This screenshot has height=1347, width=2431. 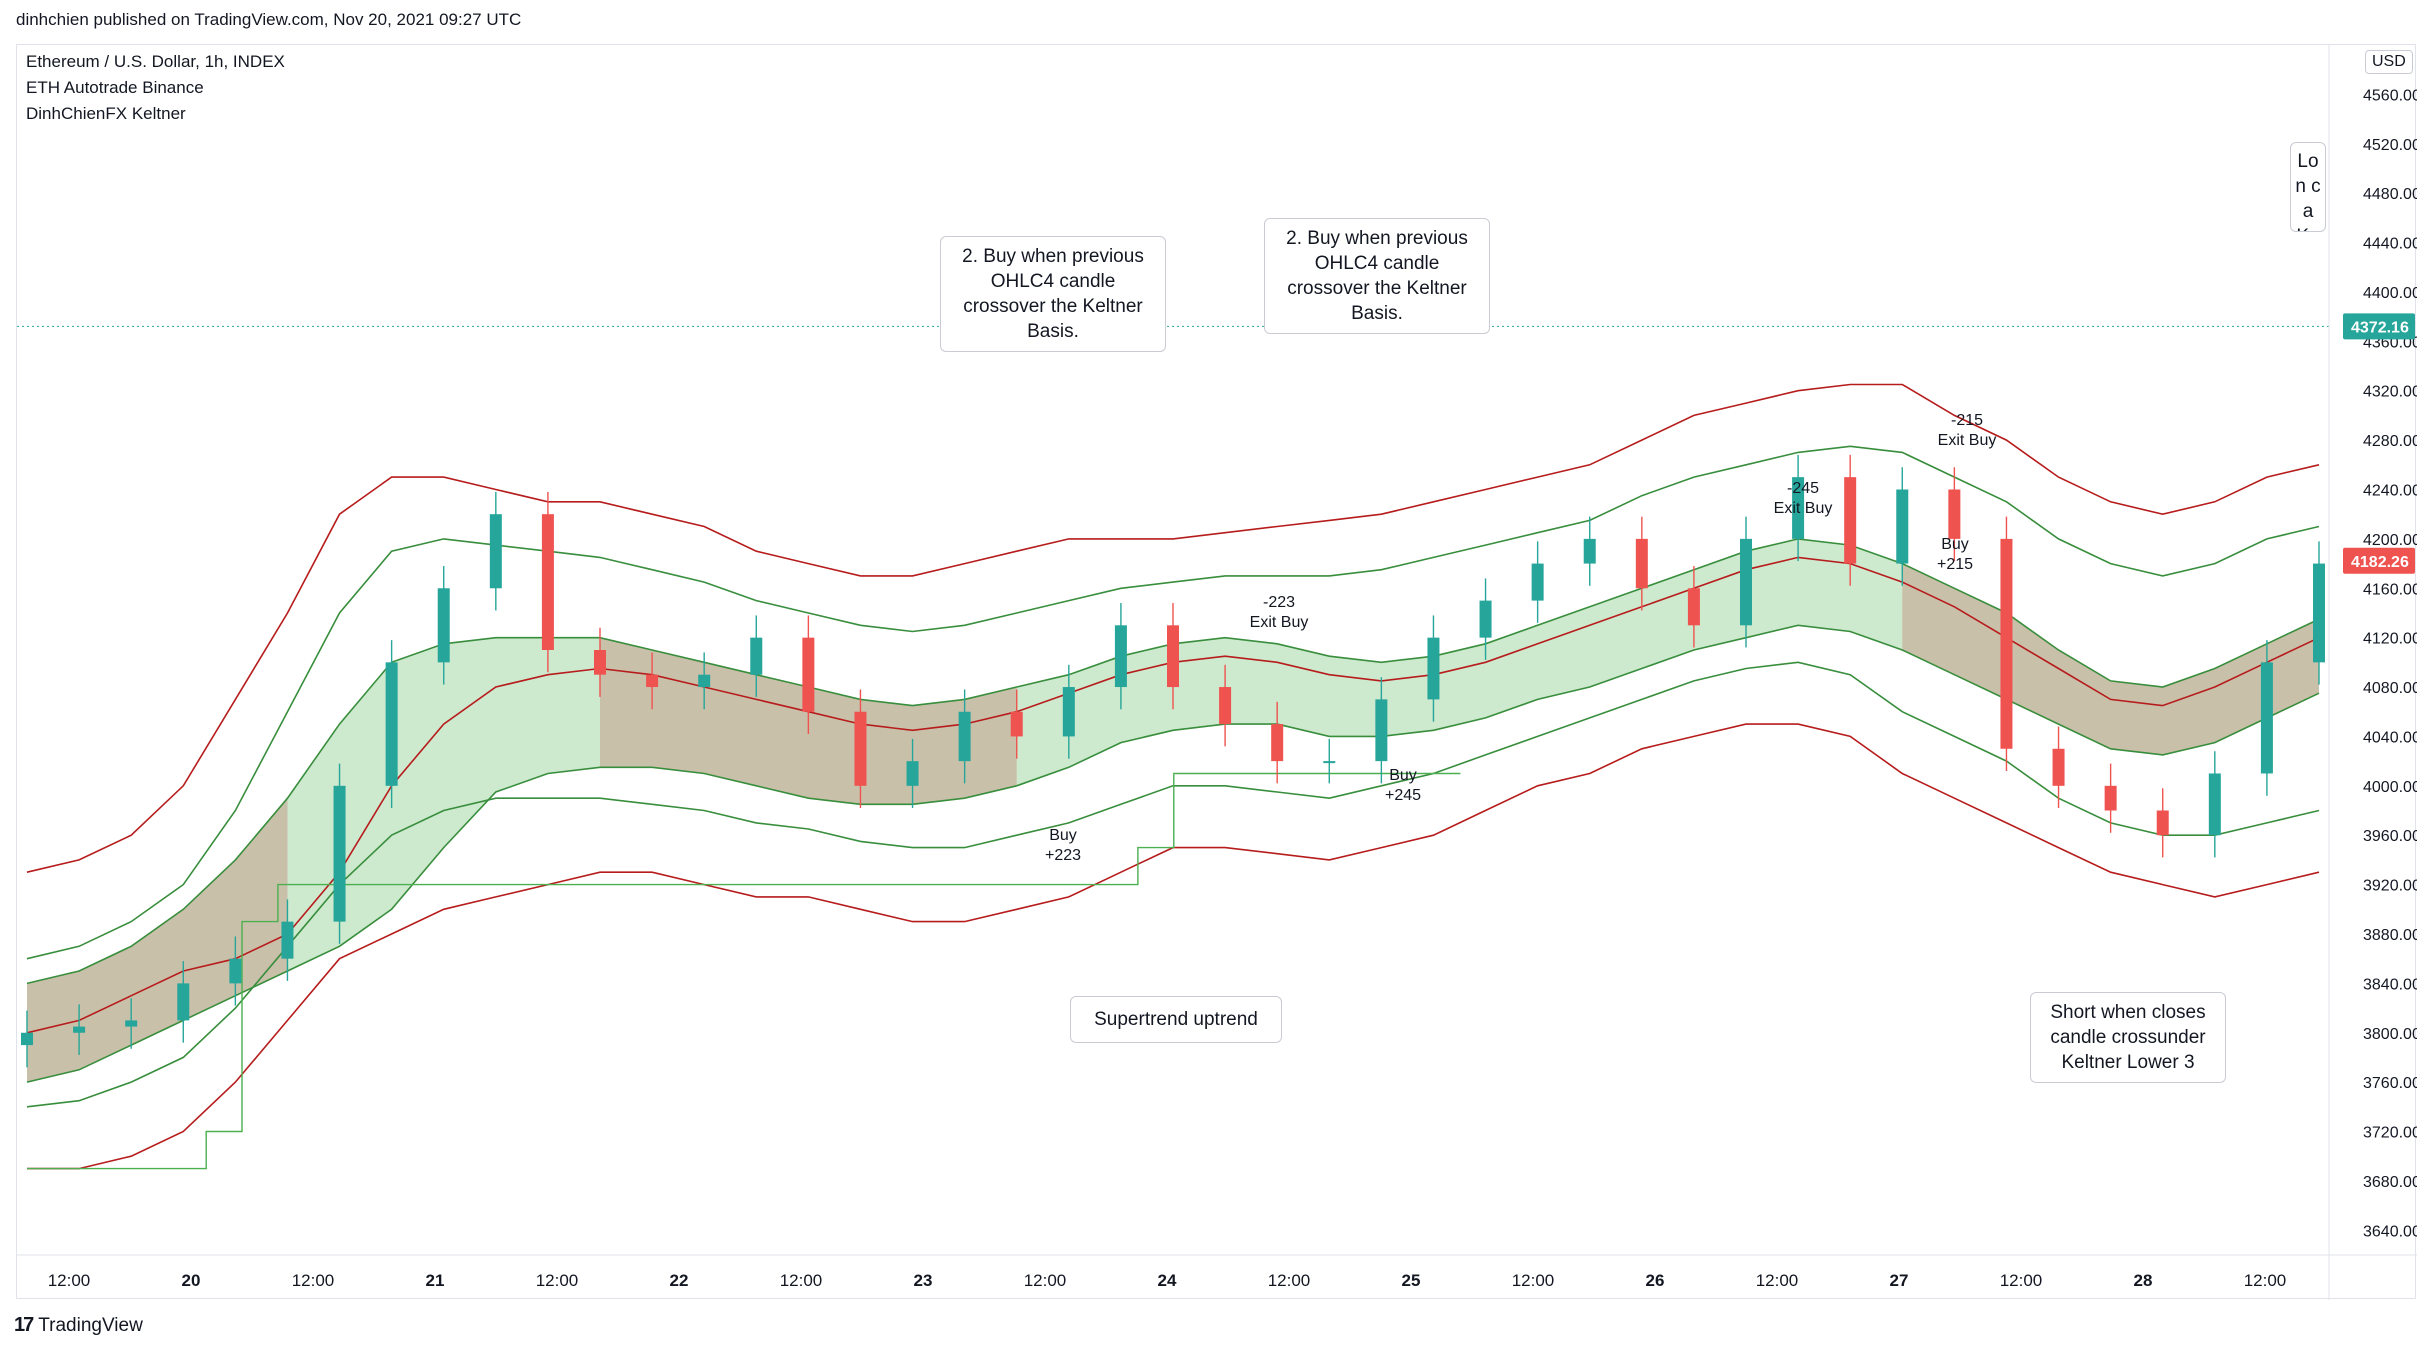 I want to click on y-tick-label-15: 4240.00, so click(x=2390, y=490).